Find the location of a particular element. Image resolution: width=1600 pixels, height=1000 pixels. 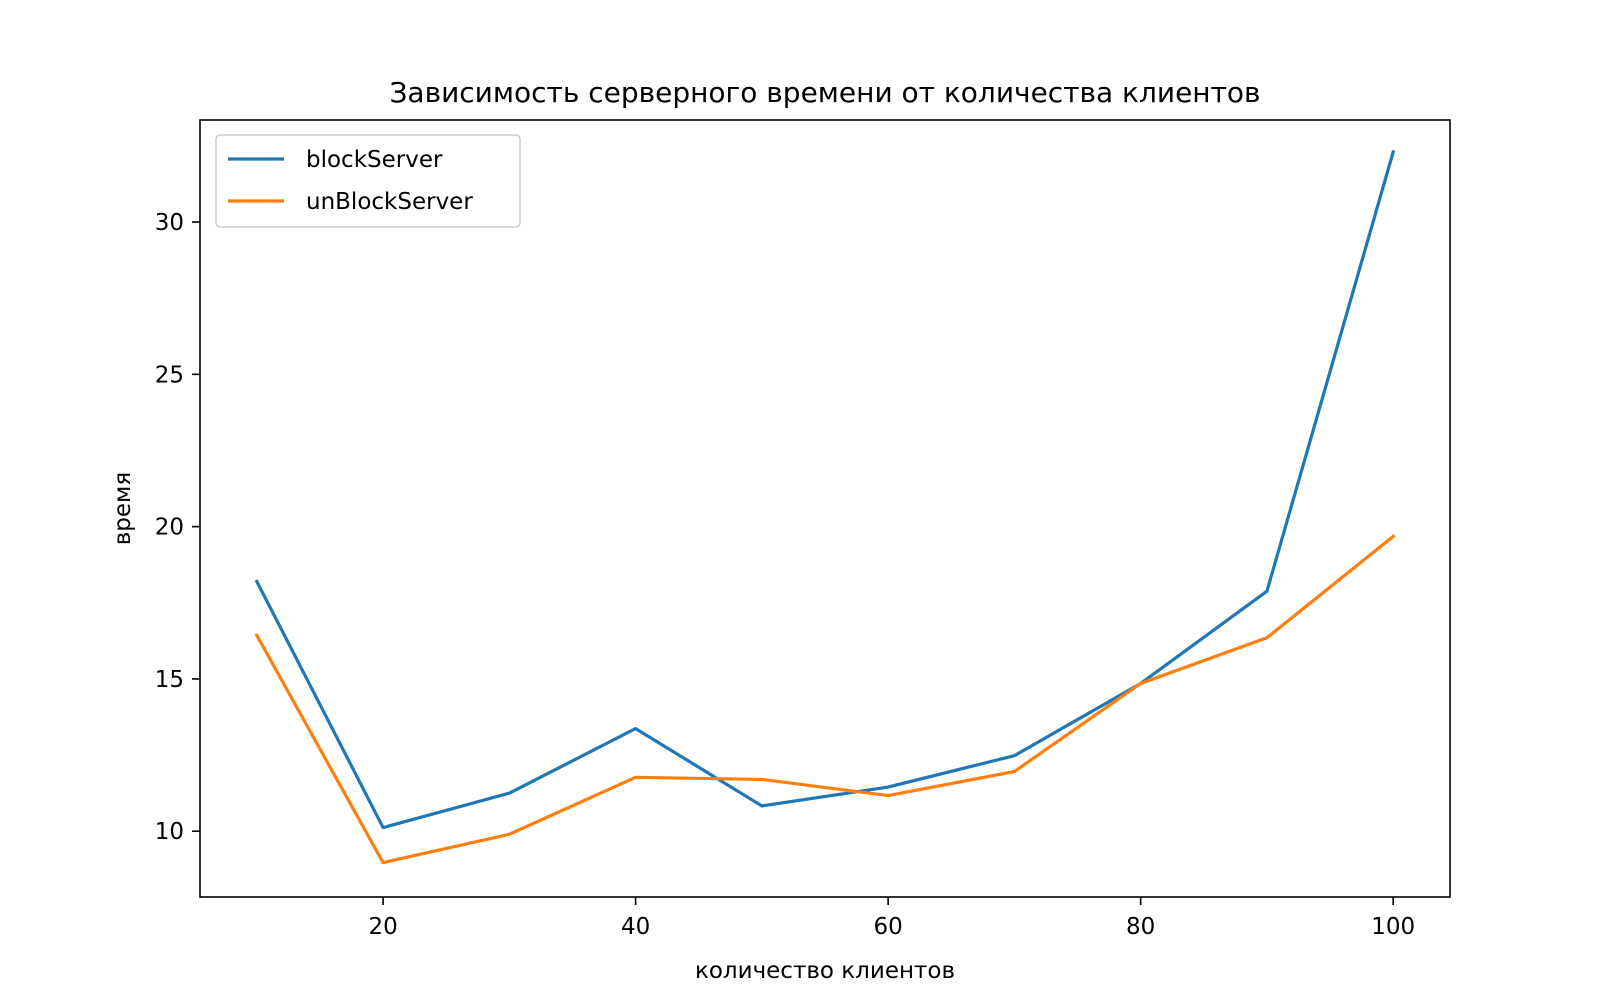

y-tick-label: 20 is located at coordinates (169, 528).